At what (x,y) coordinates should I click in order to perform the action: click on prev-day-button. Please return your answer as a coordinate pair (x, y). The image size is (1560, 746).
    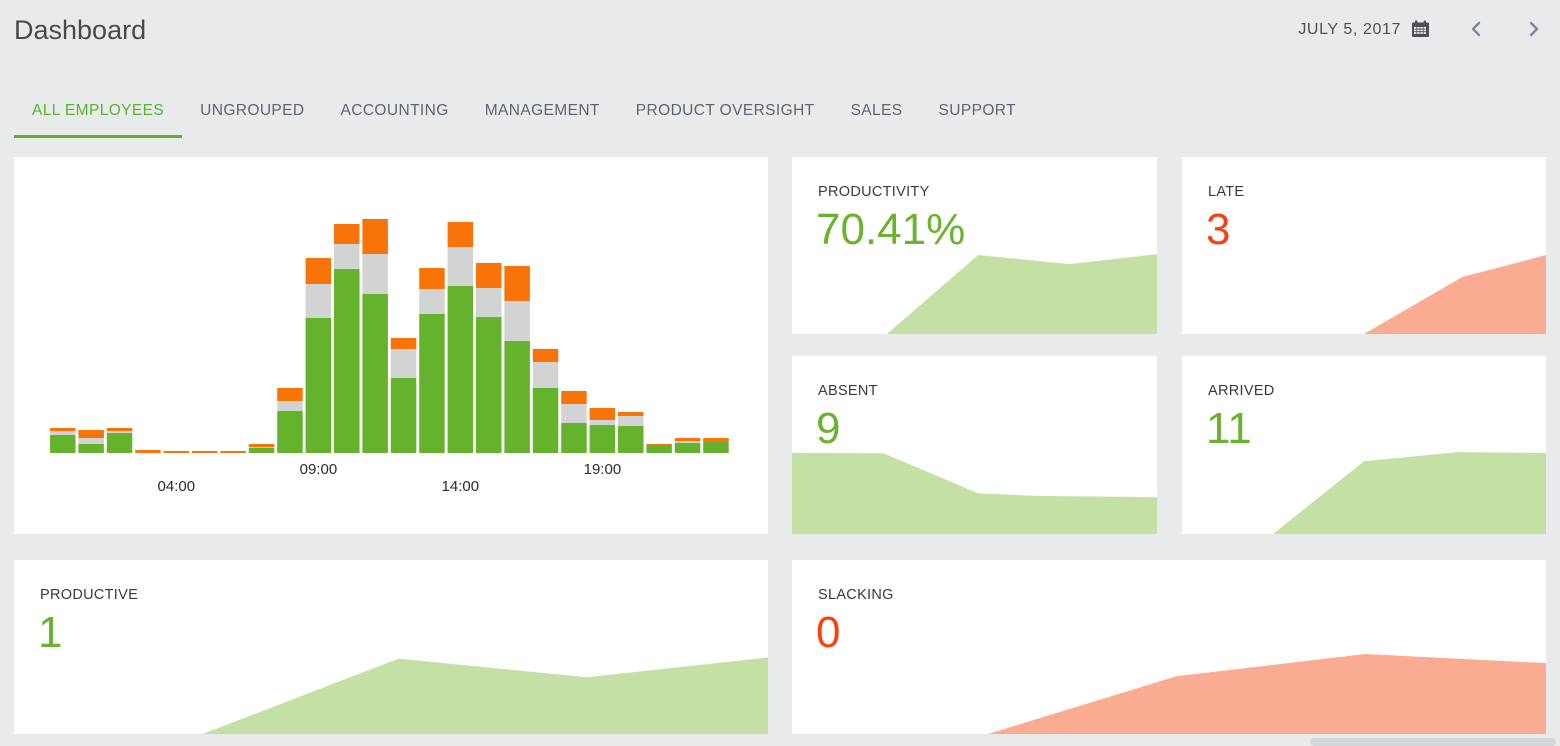
    Looking at the image, I should click on (1476, 30).